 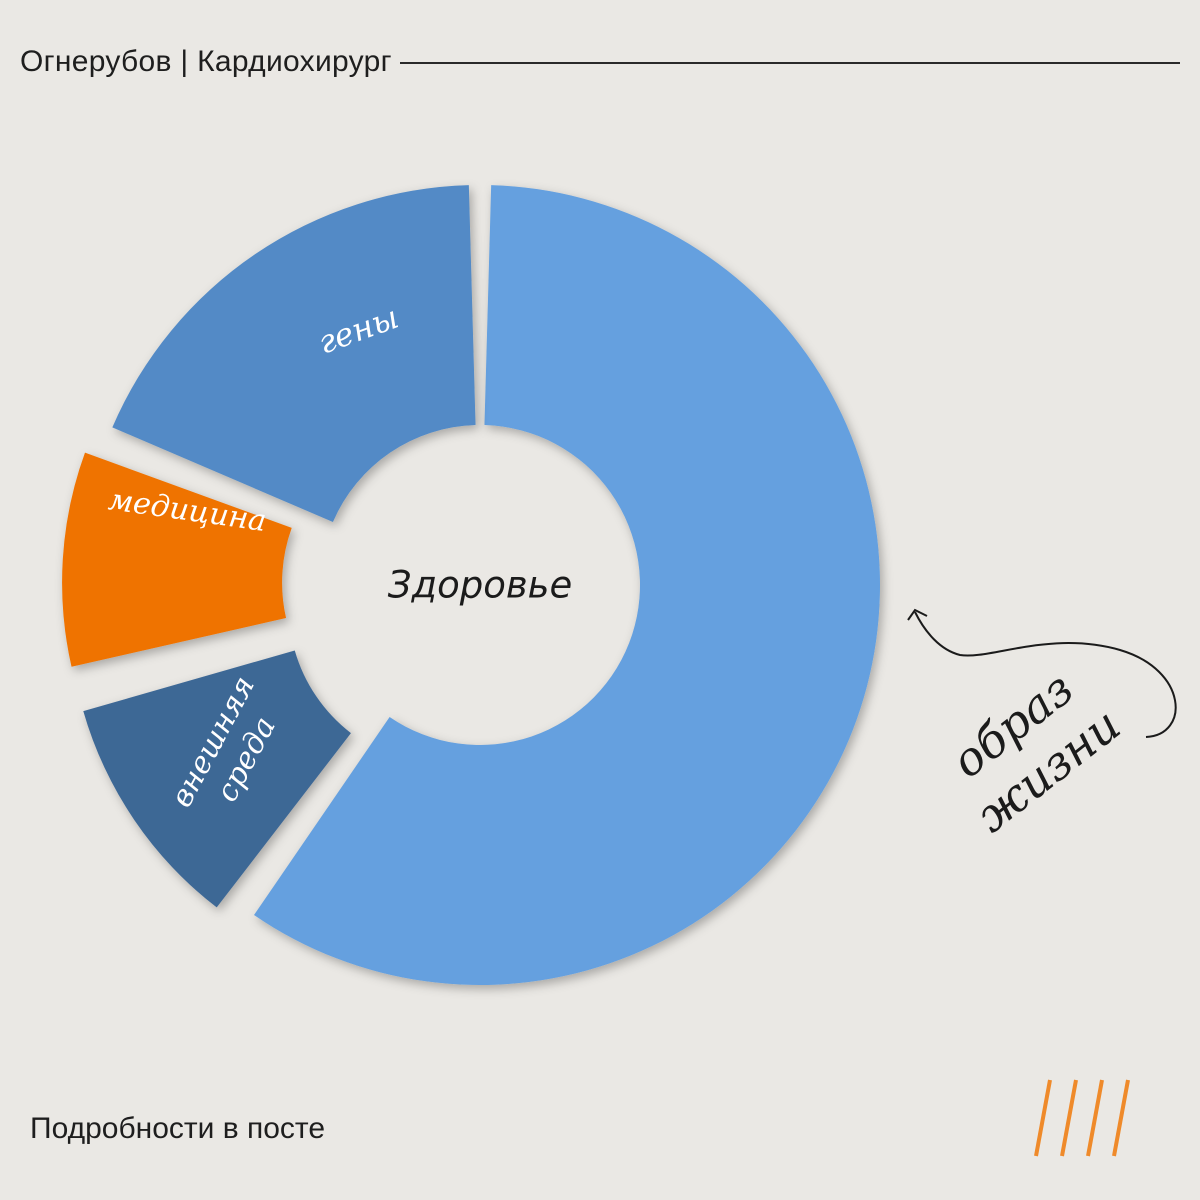 I want to click on curved-arrow-icon, so click(x=1045, y=674).